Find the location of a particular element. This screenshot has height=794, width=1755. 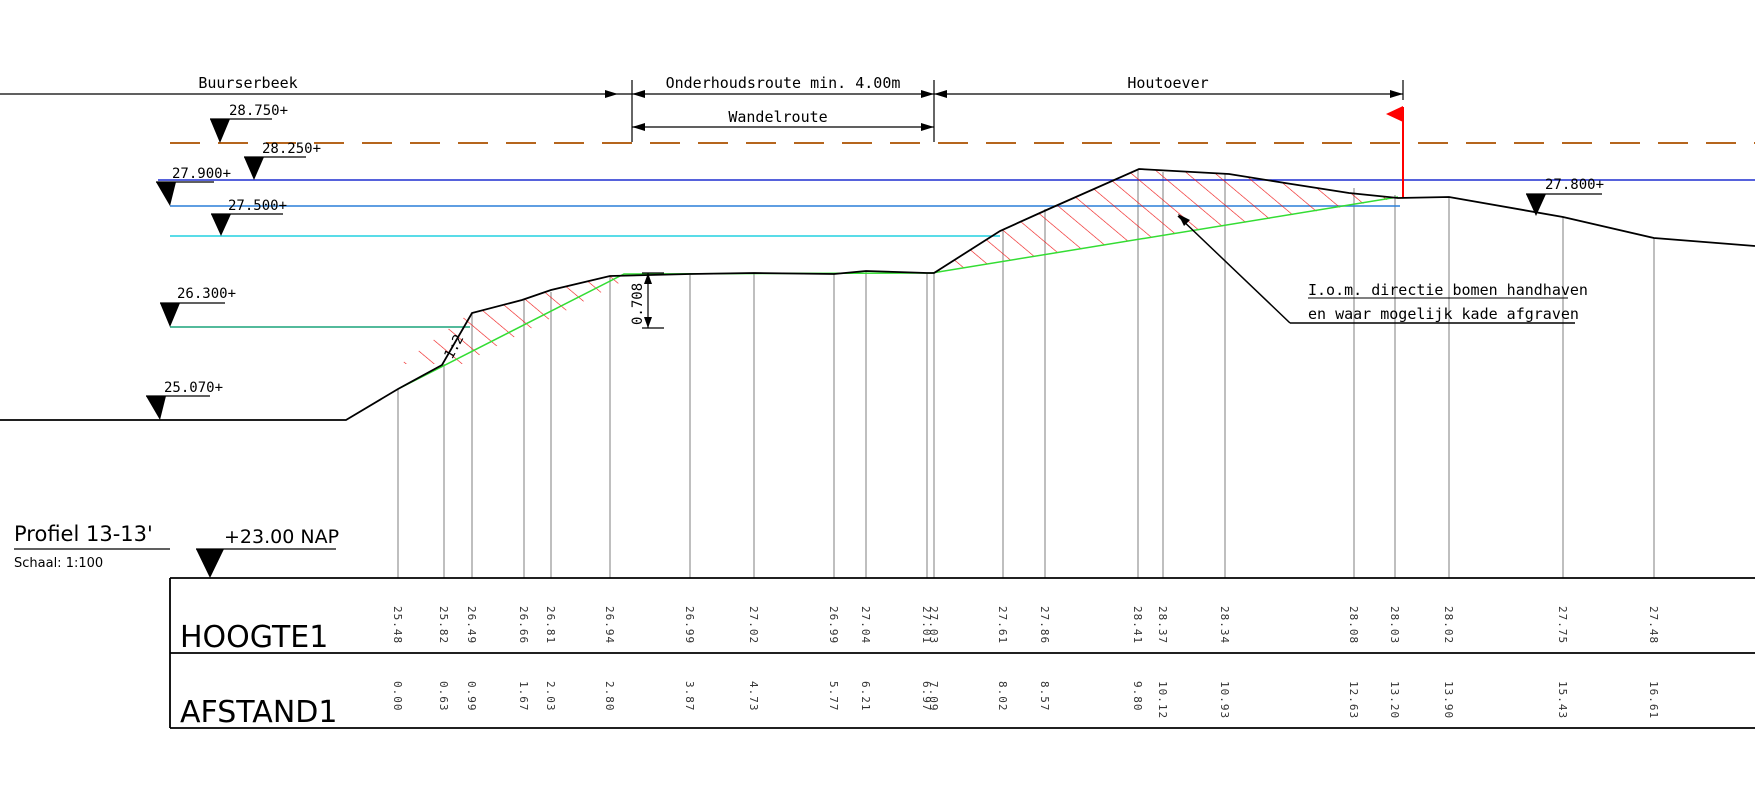

level-marker-25070: 25.070+ is located at coordinates (184, 400).